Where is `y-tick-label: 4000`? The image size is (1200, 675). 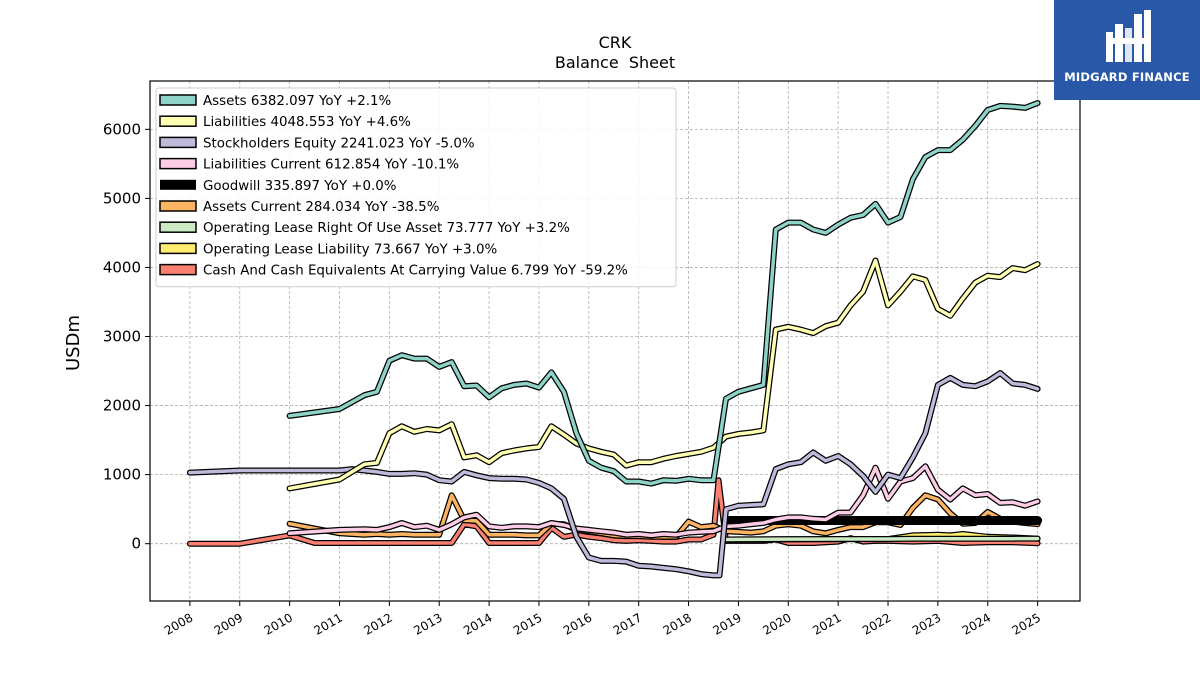 y-tick-label: 4000 is located at coordinates (122, 267).